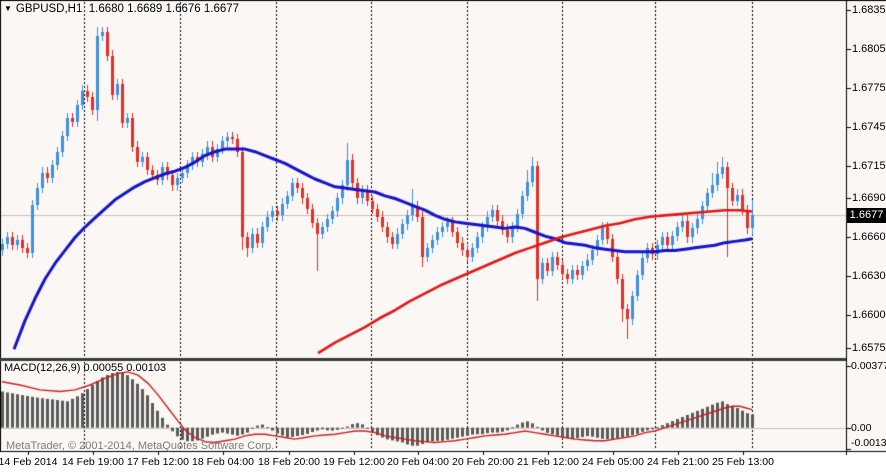 The image size is (886, 472). Describe the element at coordinates (85, 368) in the screenshot. I see `macd-indicator-label: MACD(12,26,9) 0.00055 0.00103` at that location.